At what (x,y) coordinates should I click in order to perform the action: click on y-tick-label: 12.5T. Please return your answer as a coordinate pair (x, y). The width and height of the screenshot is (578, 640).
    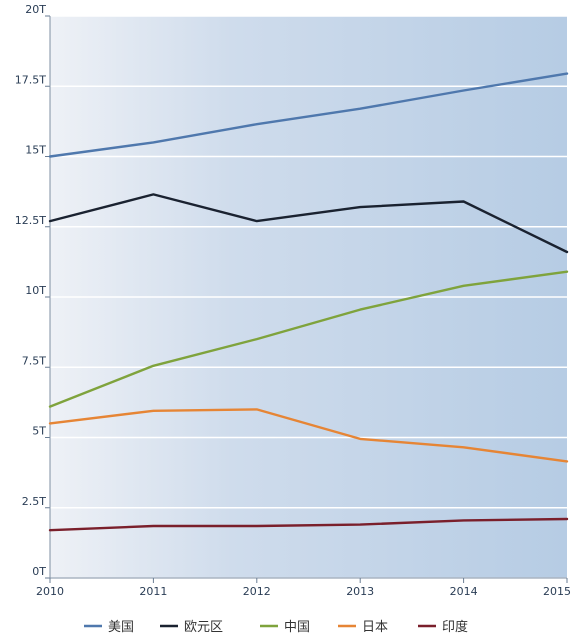
    Looking at the image, I should click on (30, 220).